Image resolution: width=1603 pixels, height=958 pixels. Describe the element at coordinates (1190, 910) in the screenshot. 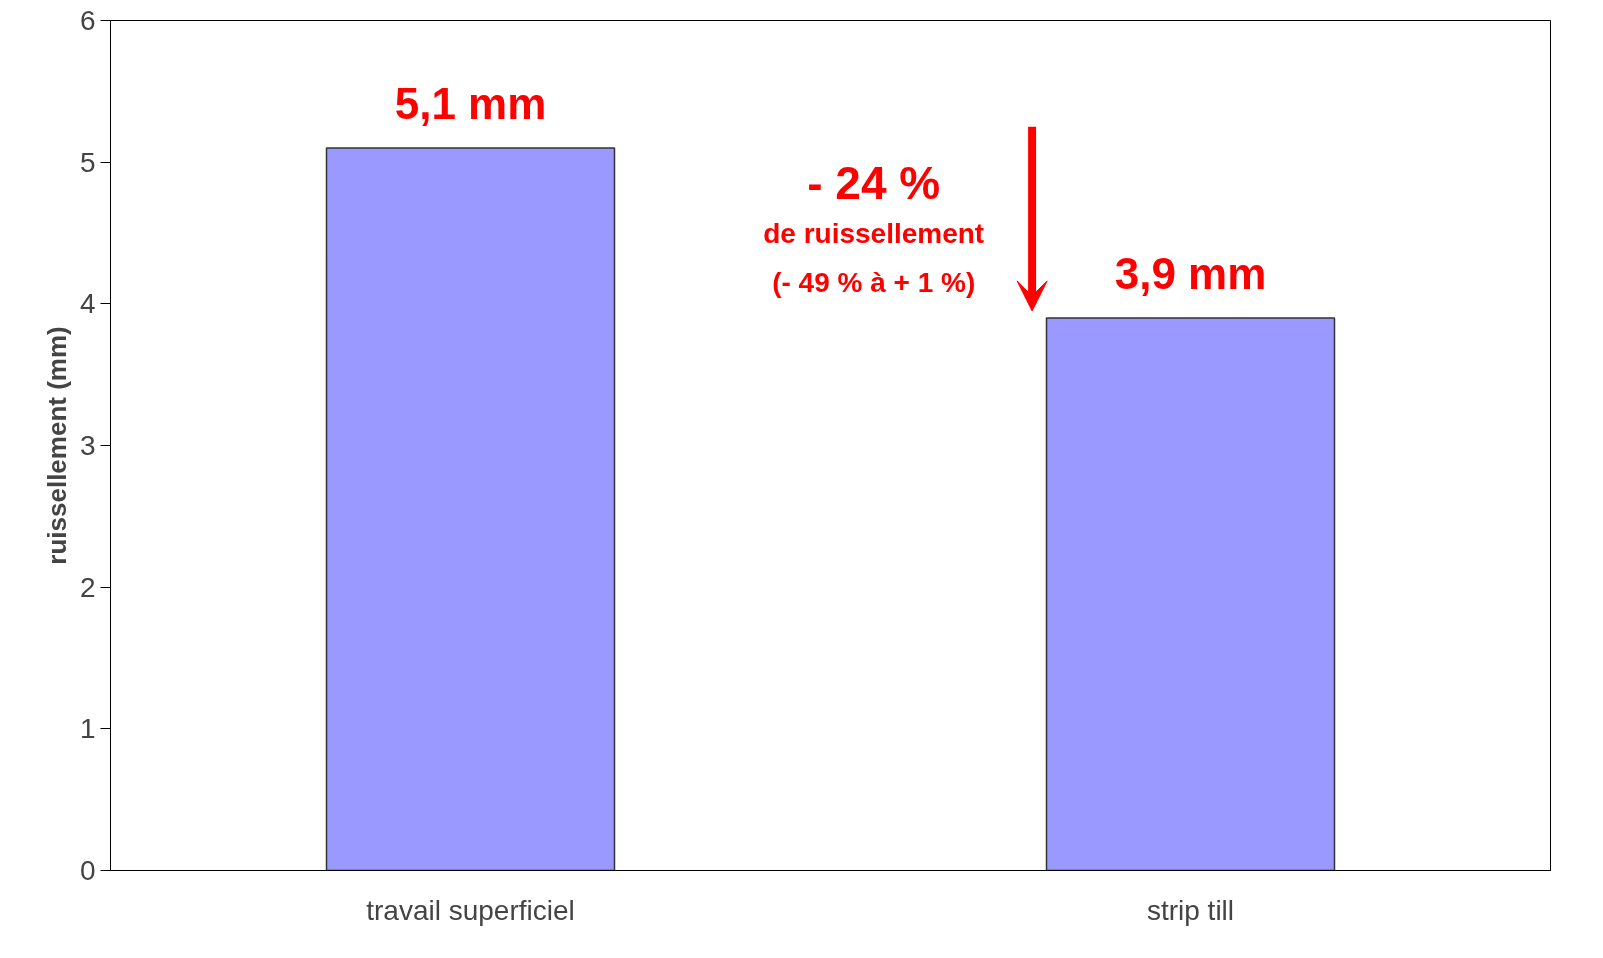

I see `x-tick-label: strip till` at that location.